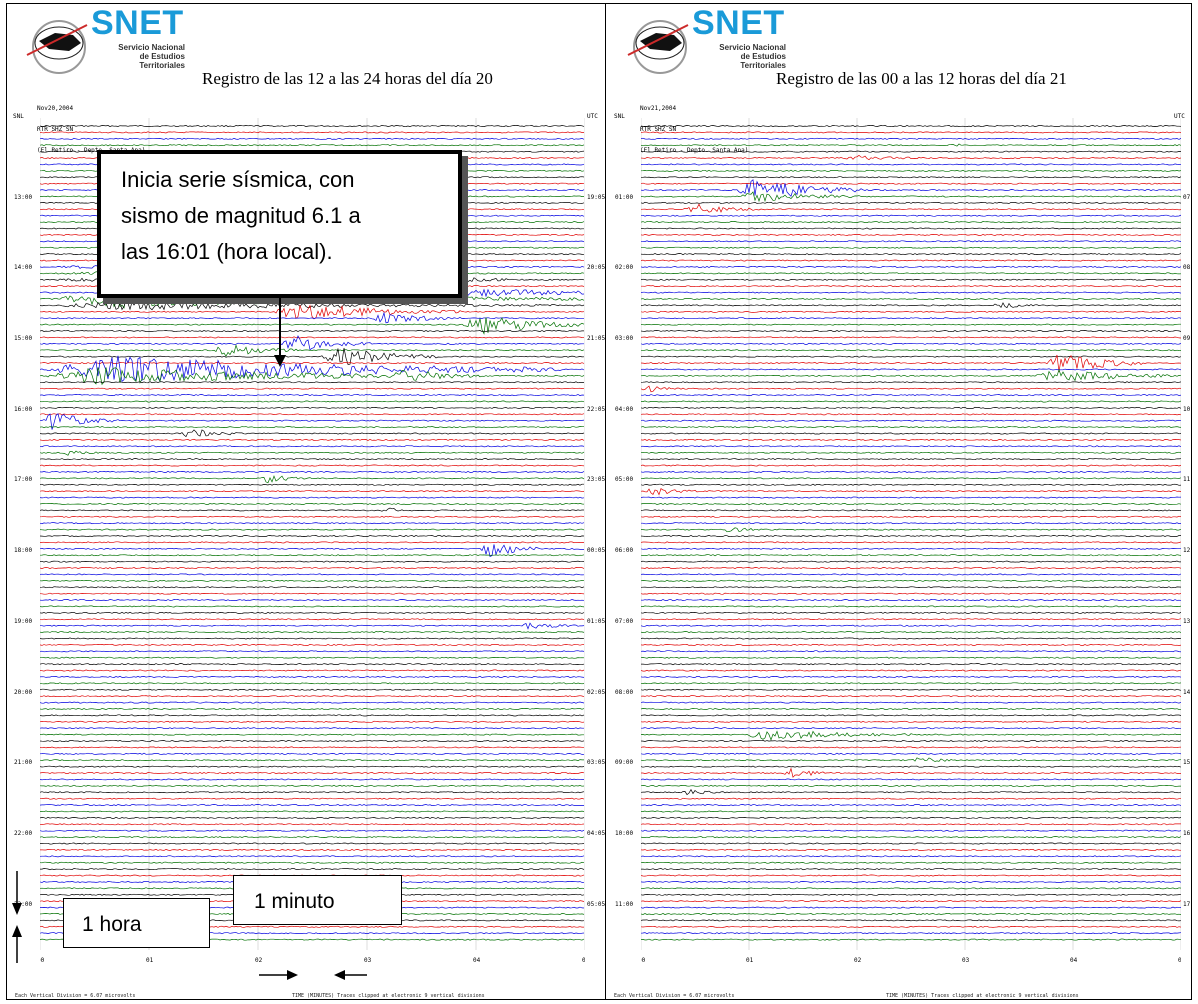 This screenshot has width=1198, height=1004. Describe the element at coordinates (624, 480) in the screenshot. I see `hour-label: 05:00` at that location.